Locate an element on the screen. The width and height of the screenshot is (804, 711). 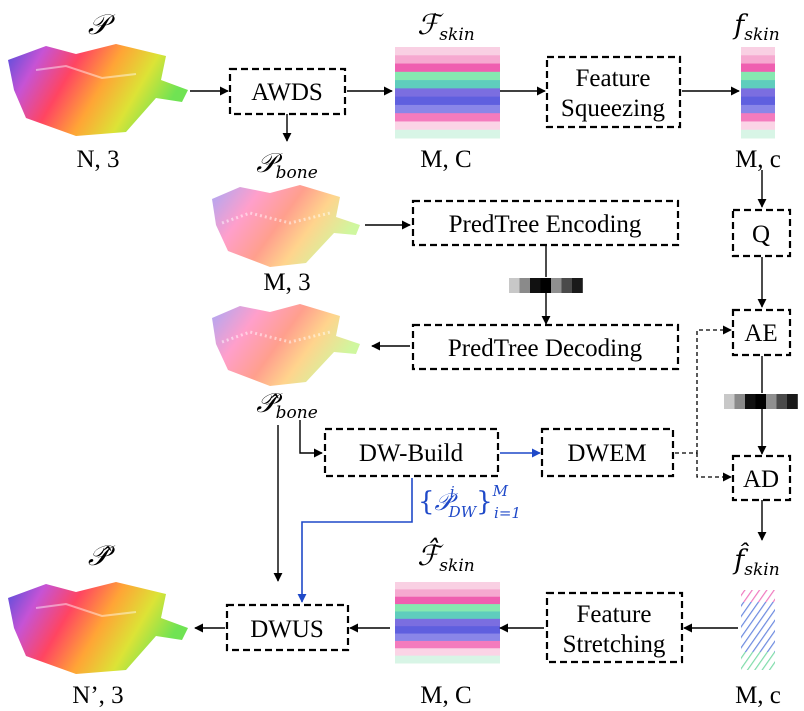
ae-label: AE is located at coordinates (760, 333).